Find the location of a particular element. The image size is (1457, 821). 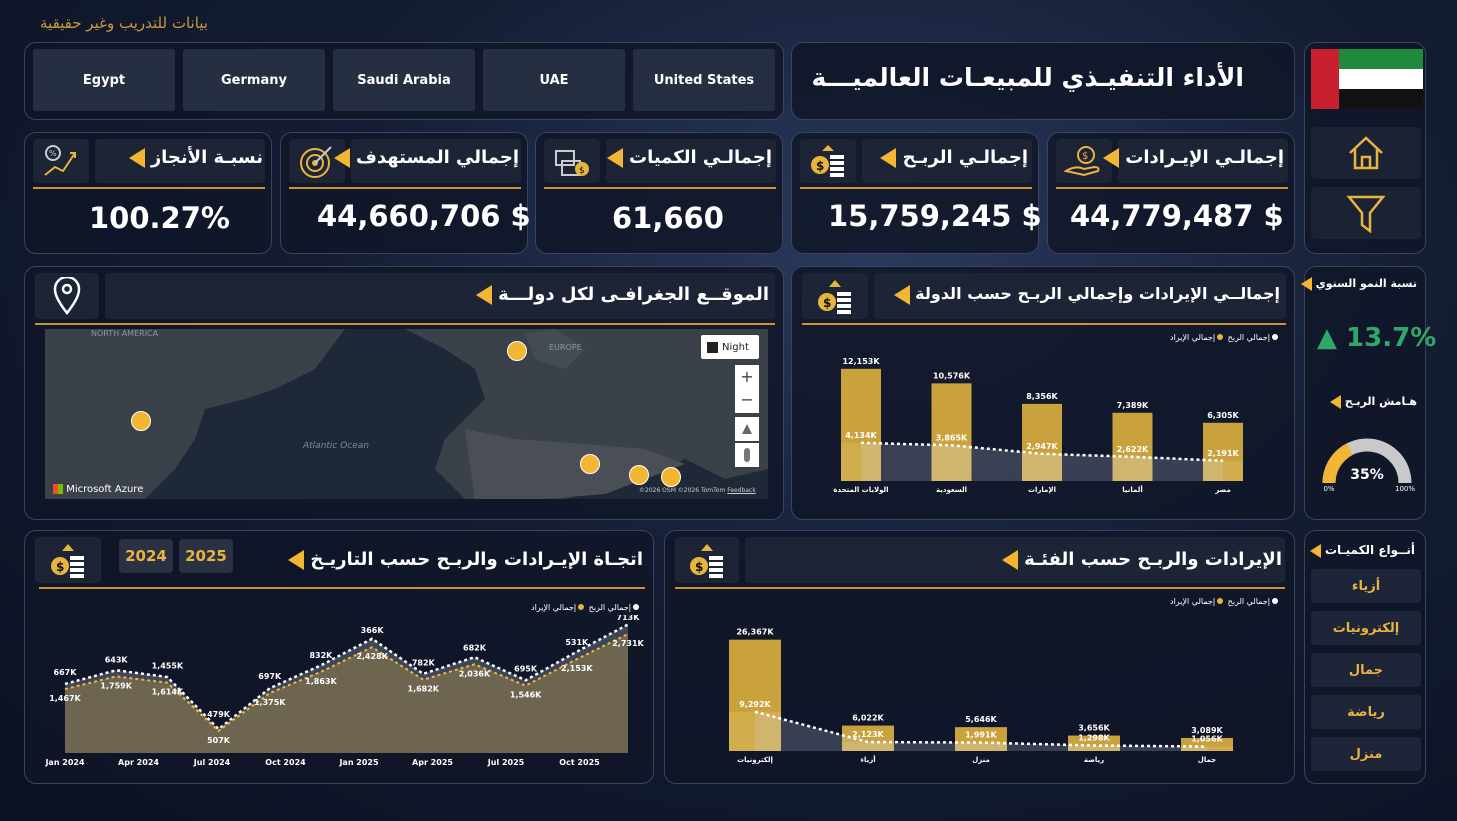

boxes-icon: $ is located at coordinates (572, 163).